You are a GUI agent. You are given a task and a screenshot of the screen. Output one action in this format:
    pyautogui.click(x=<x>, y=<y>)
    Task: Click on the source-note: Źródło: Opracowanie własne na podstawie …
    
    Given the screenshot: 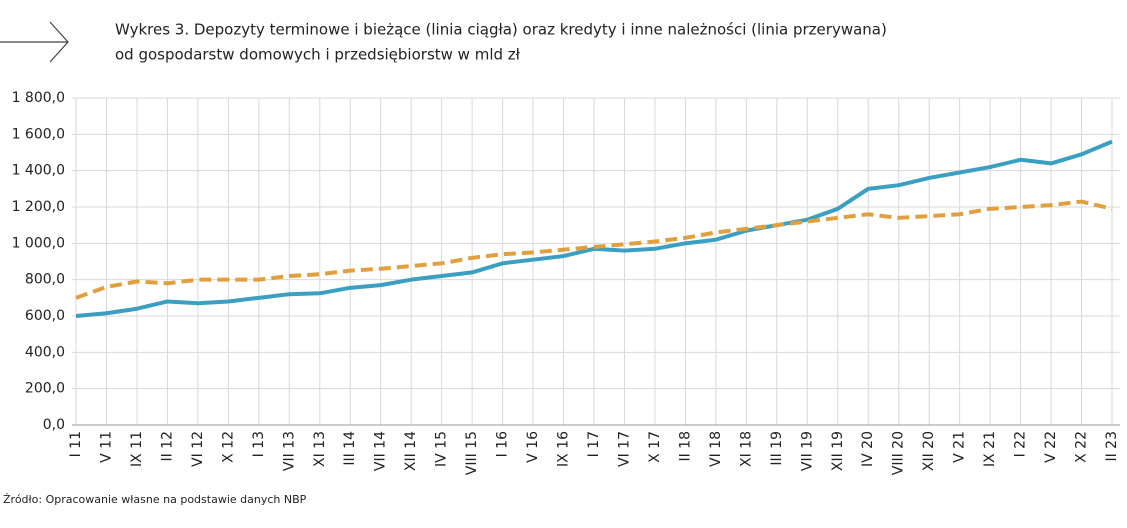 What is the action you would take?
    pyautogui.click(x=155, y=499)
    